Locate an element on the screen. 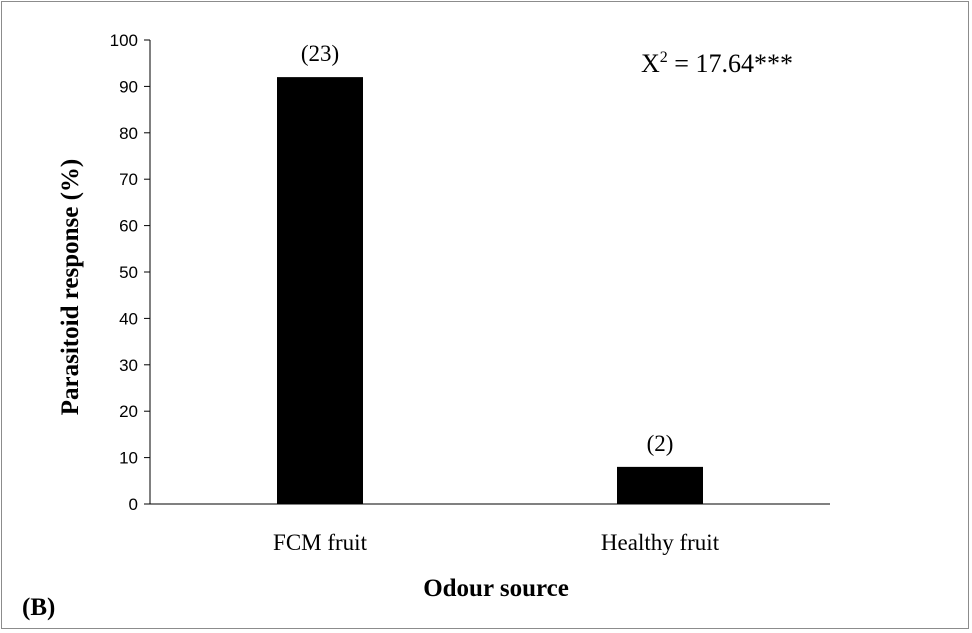 This screenshot has width=972, height=633. chi-square-symbol: X is located at coordinates (650, 63).